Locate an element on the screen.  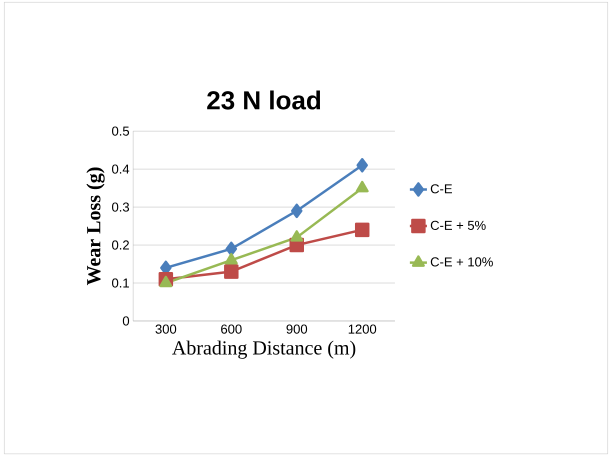
x-tick-label: 1200 is located at coordinates (362, 329).